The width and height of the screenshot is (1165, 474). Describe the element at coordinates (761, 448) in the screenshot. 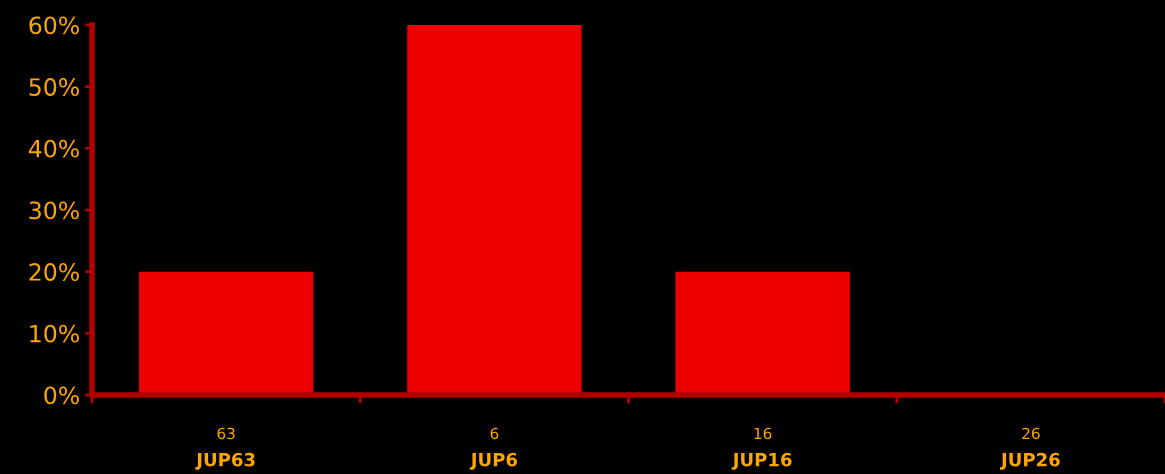

I see `x-tick-label: 16 JUP16` at that location.